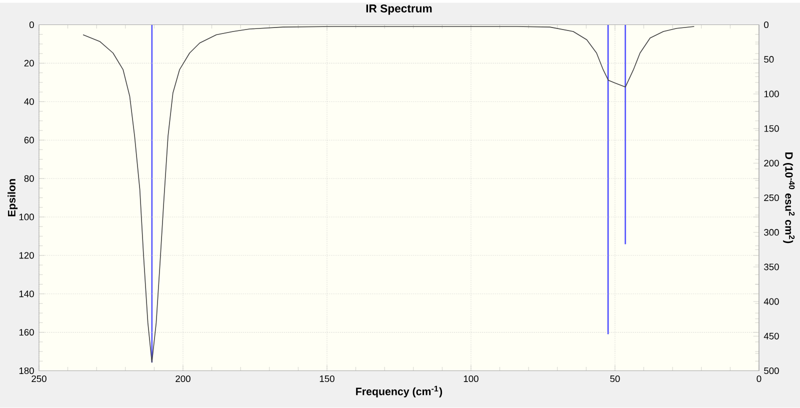  I want to click on chart-title: IR Spectrum, so click(399, 9).